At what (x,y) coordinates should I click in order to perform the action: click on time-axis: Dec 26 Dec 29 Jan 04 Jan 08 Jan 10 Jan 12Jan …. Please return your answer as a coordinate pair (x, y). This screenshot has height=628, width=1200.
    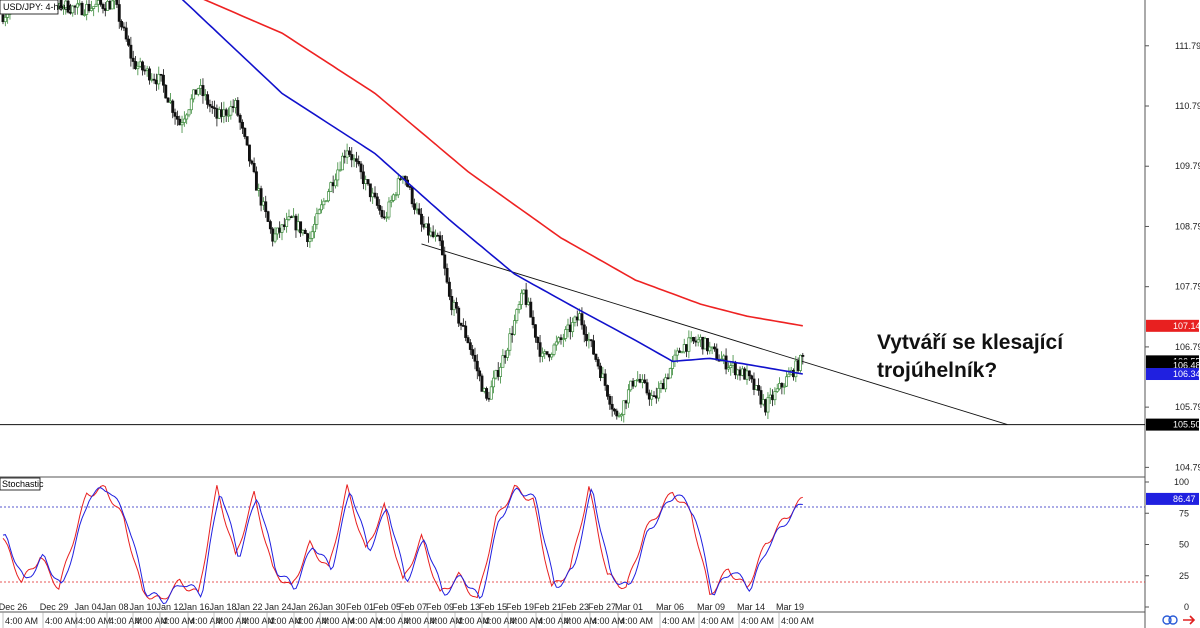
    Looking at the image, I should click on (407, 615).